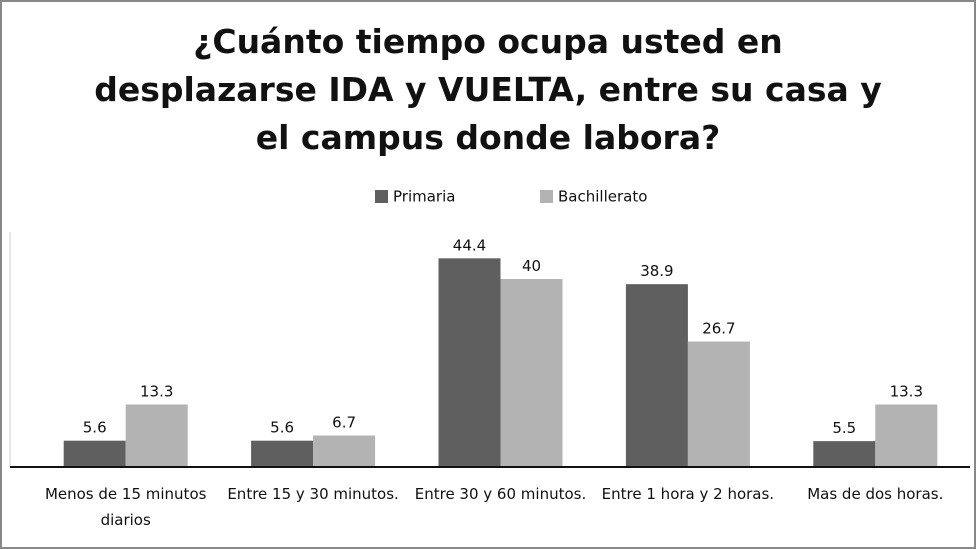  Describe the element at coordinates (531, 266) in the screenshot. I see `value-label: 40` at that location.